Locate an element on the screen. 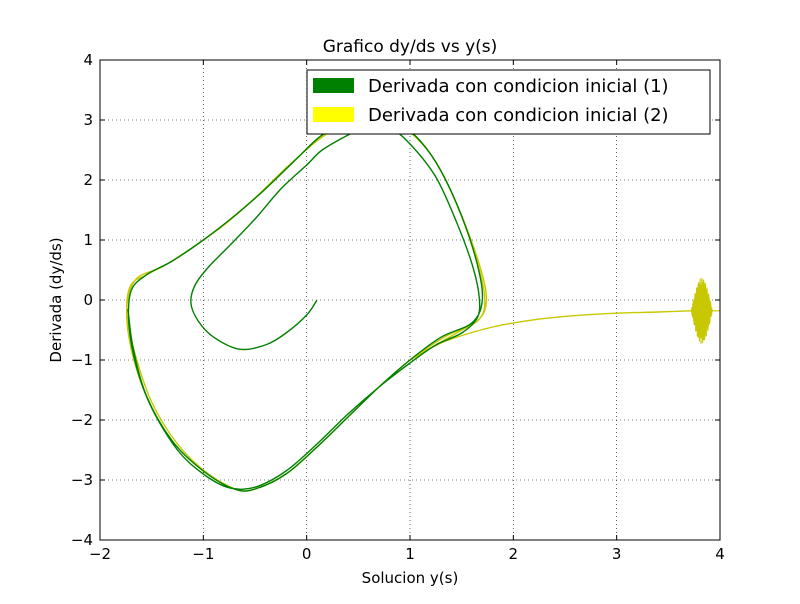 This screenshot has height=604, width=800. x-tick-label: 2 is located at coordinates (514, 554).